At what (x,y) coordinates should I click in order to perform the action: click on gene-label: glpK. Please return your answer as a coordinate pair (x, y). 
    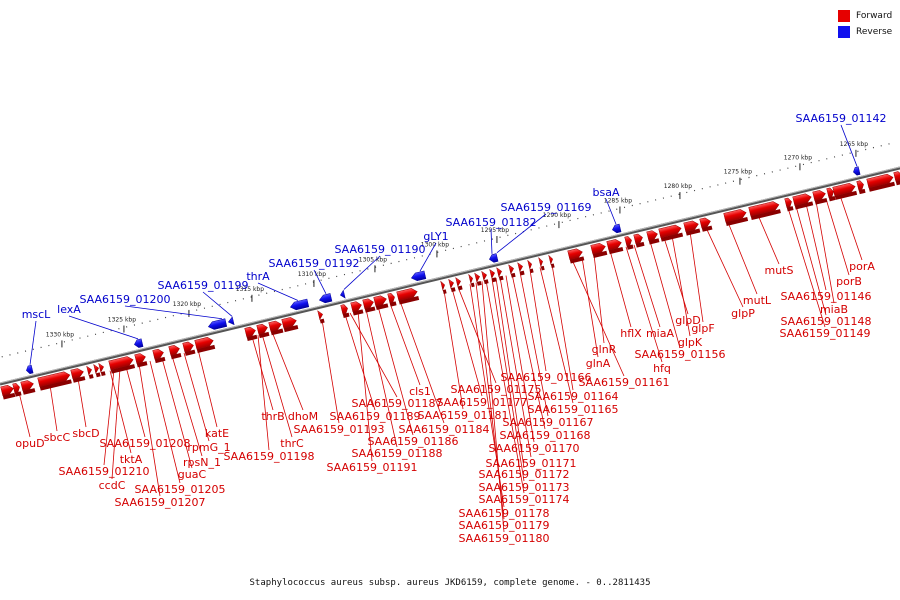
    Looking at the image, I should click on (690, 342).